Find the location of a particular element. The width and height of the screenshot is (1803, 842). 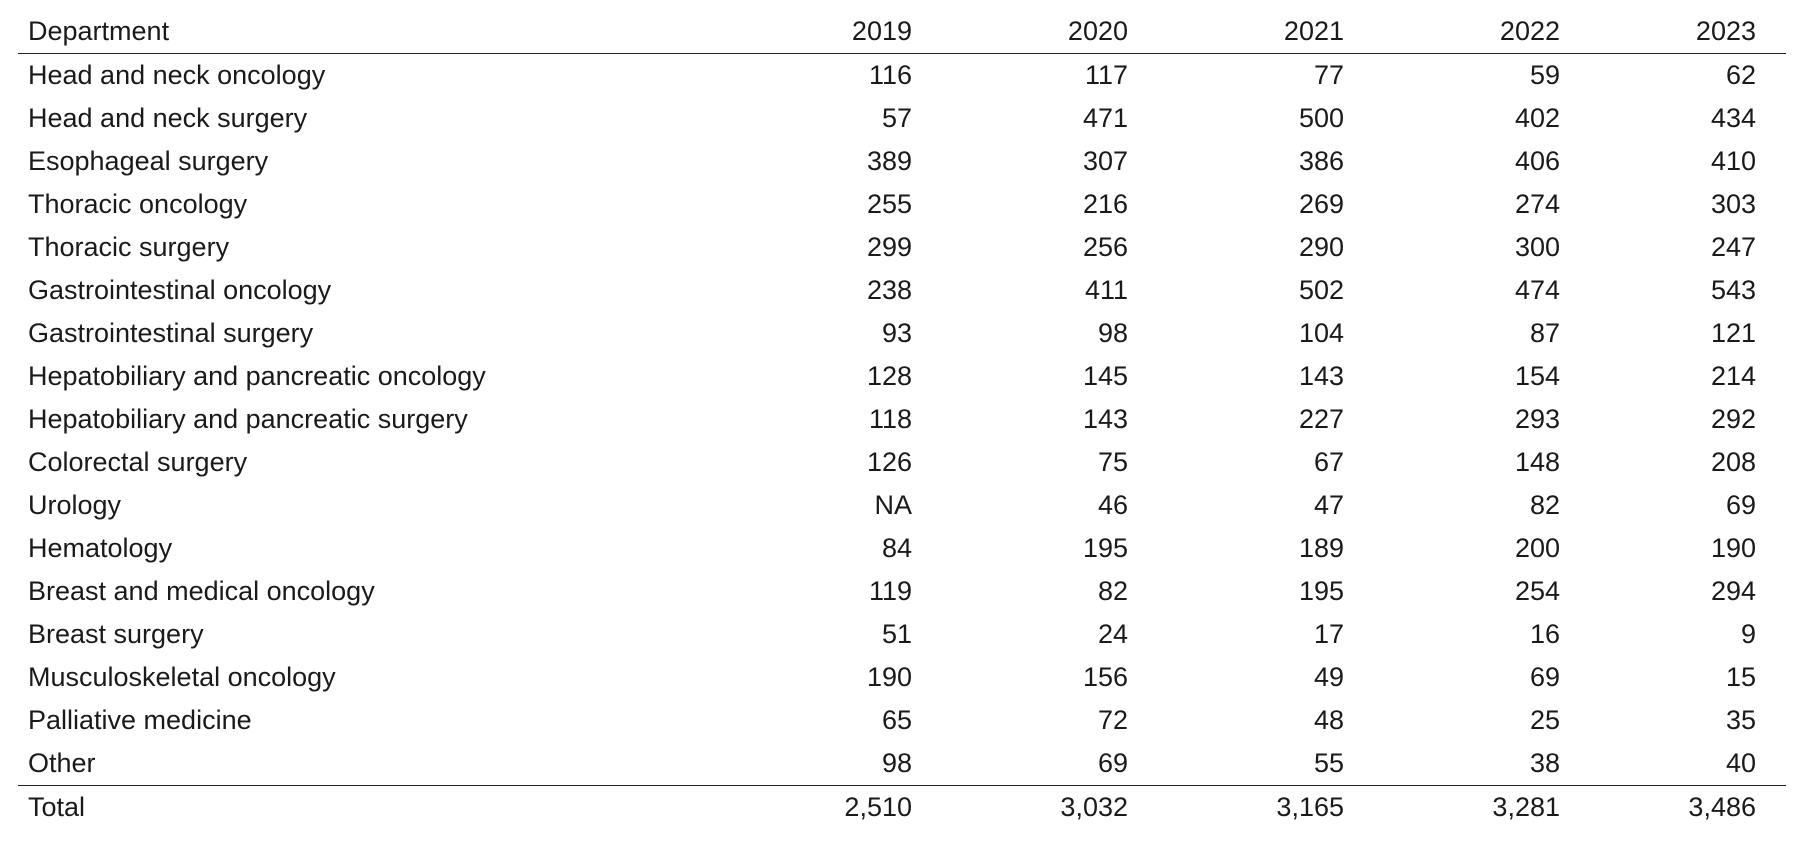

department-cell: Thoracic oncology is located at coordinates (138, 204).